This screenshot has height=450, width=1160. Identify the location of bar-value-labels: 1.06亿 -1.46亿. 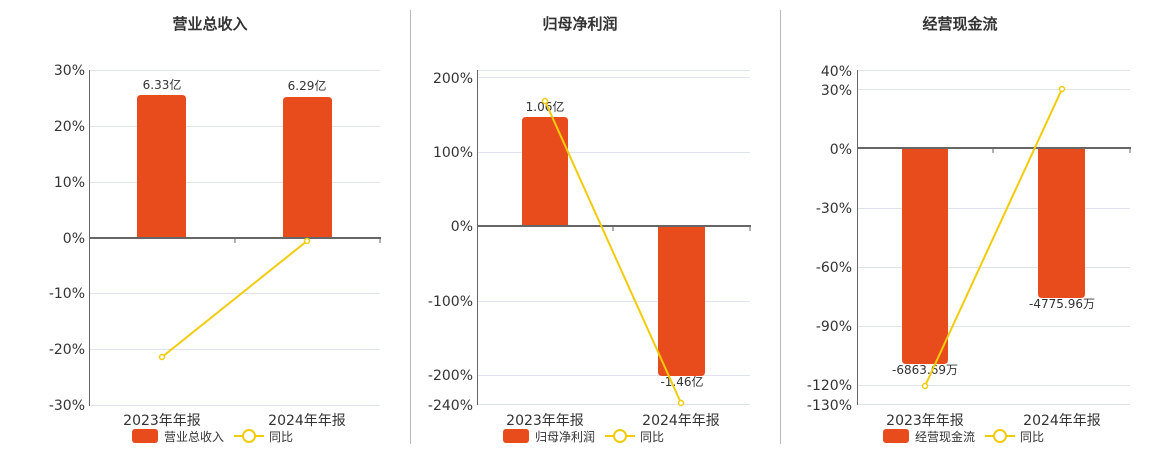
(615, 244).